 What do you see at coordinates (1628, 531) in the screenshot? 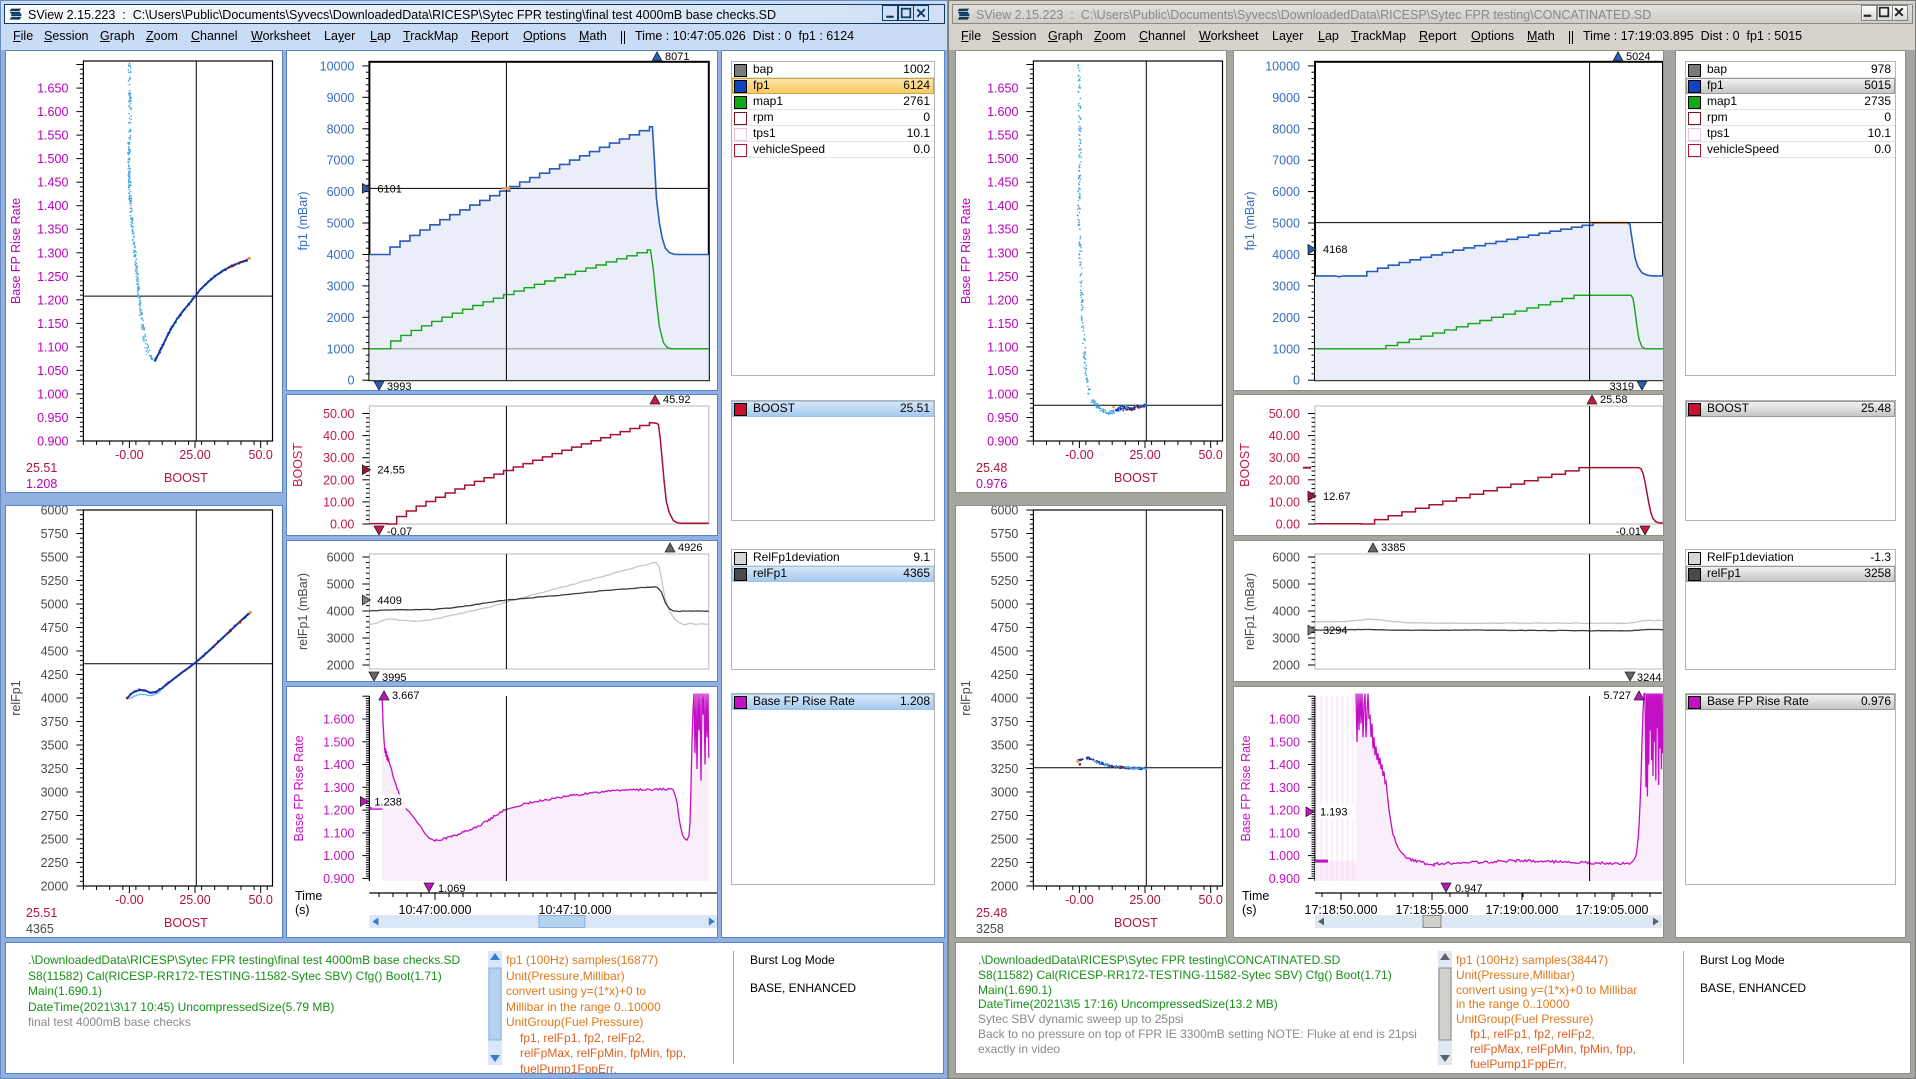
I see `svg-text: -0.01` at bounding box center [1628, 531].